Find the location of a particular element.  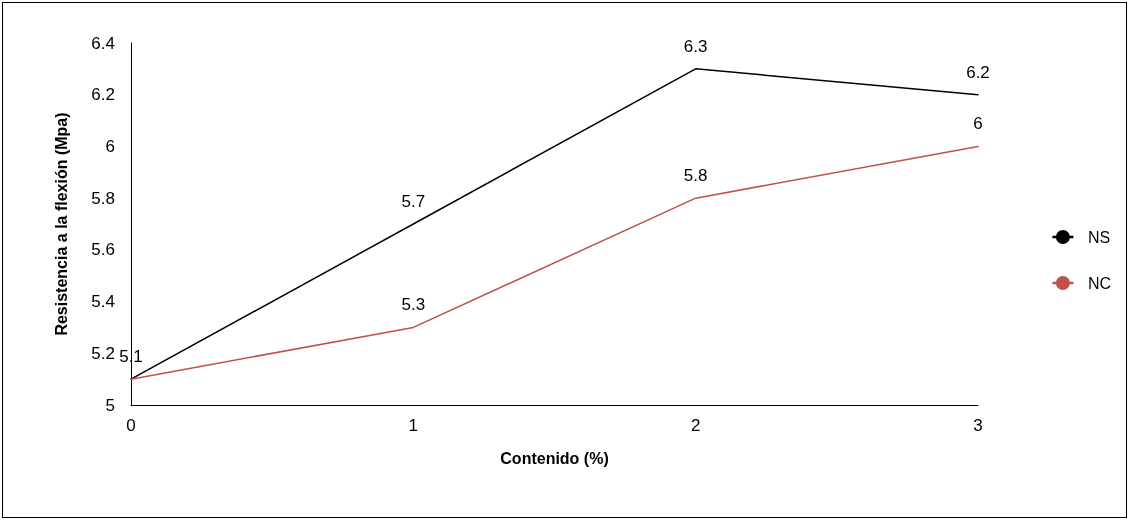

y-axis-title: Resistencia a la flexión (Mpa) is located at coordinates (61, 224).